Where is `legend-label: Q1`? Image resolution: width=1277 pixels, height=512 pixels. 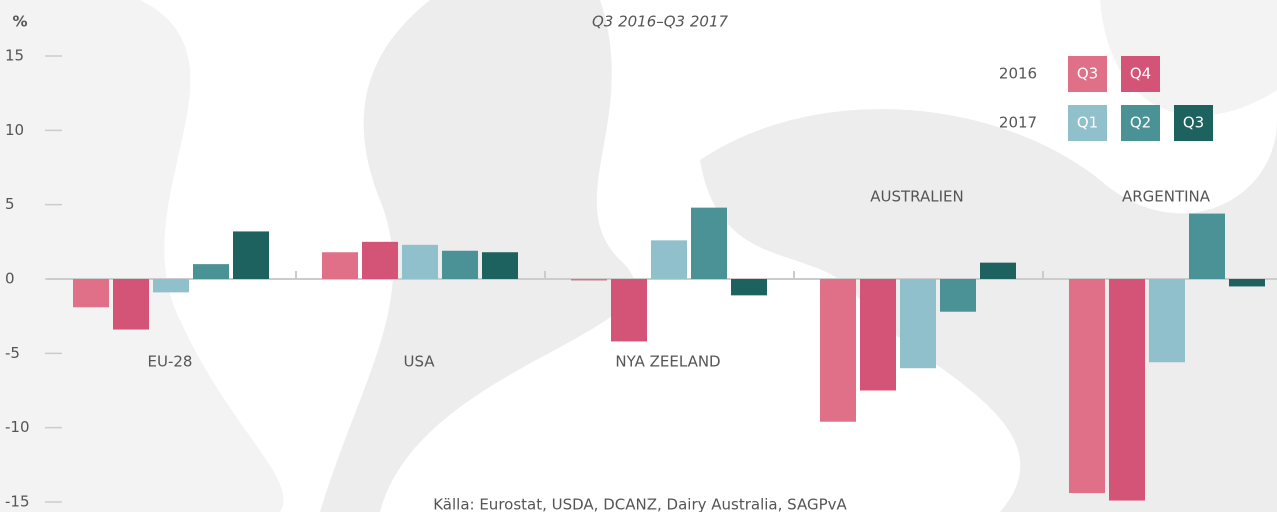
legend-label: Q1 is located at coordinates (1087, 123).